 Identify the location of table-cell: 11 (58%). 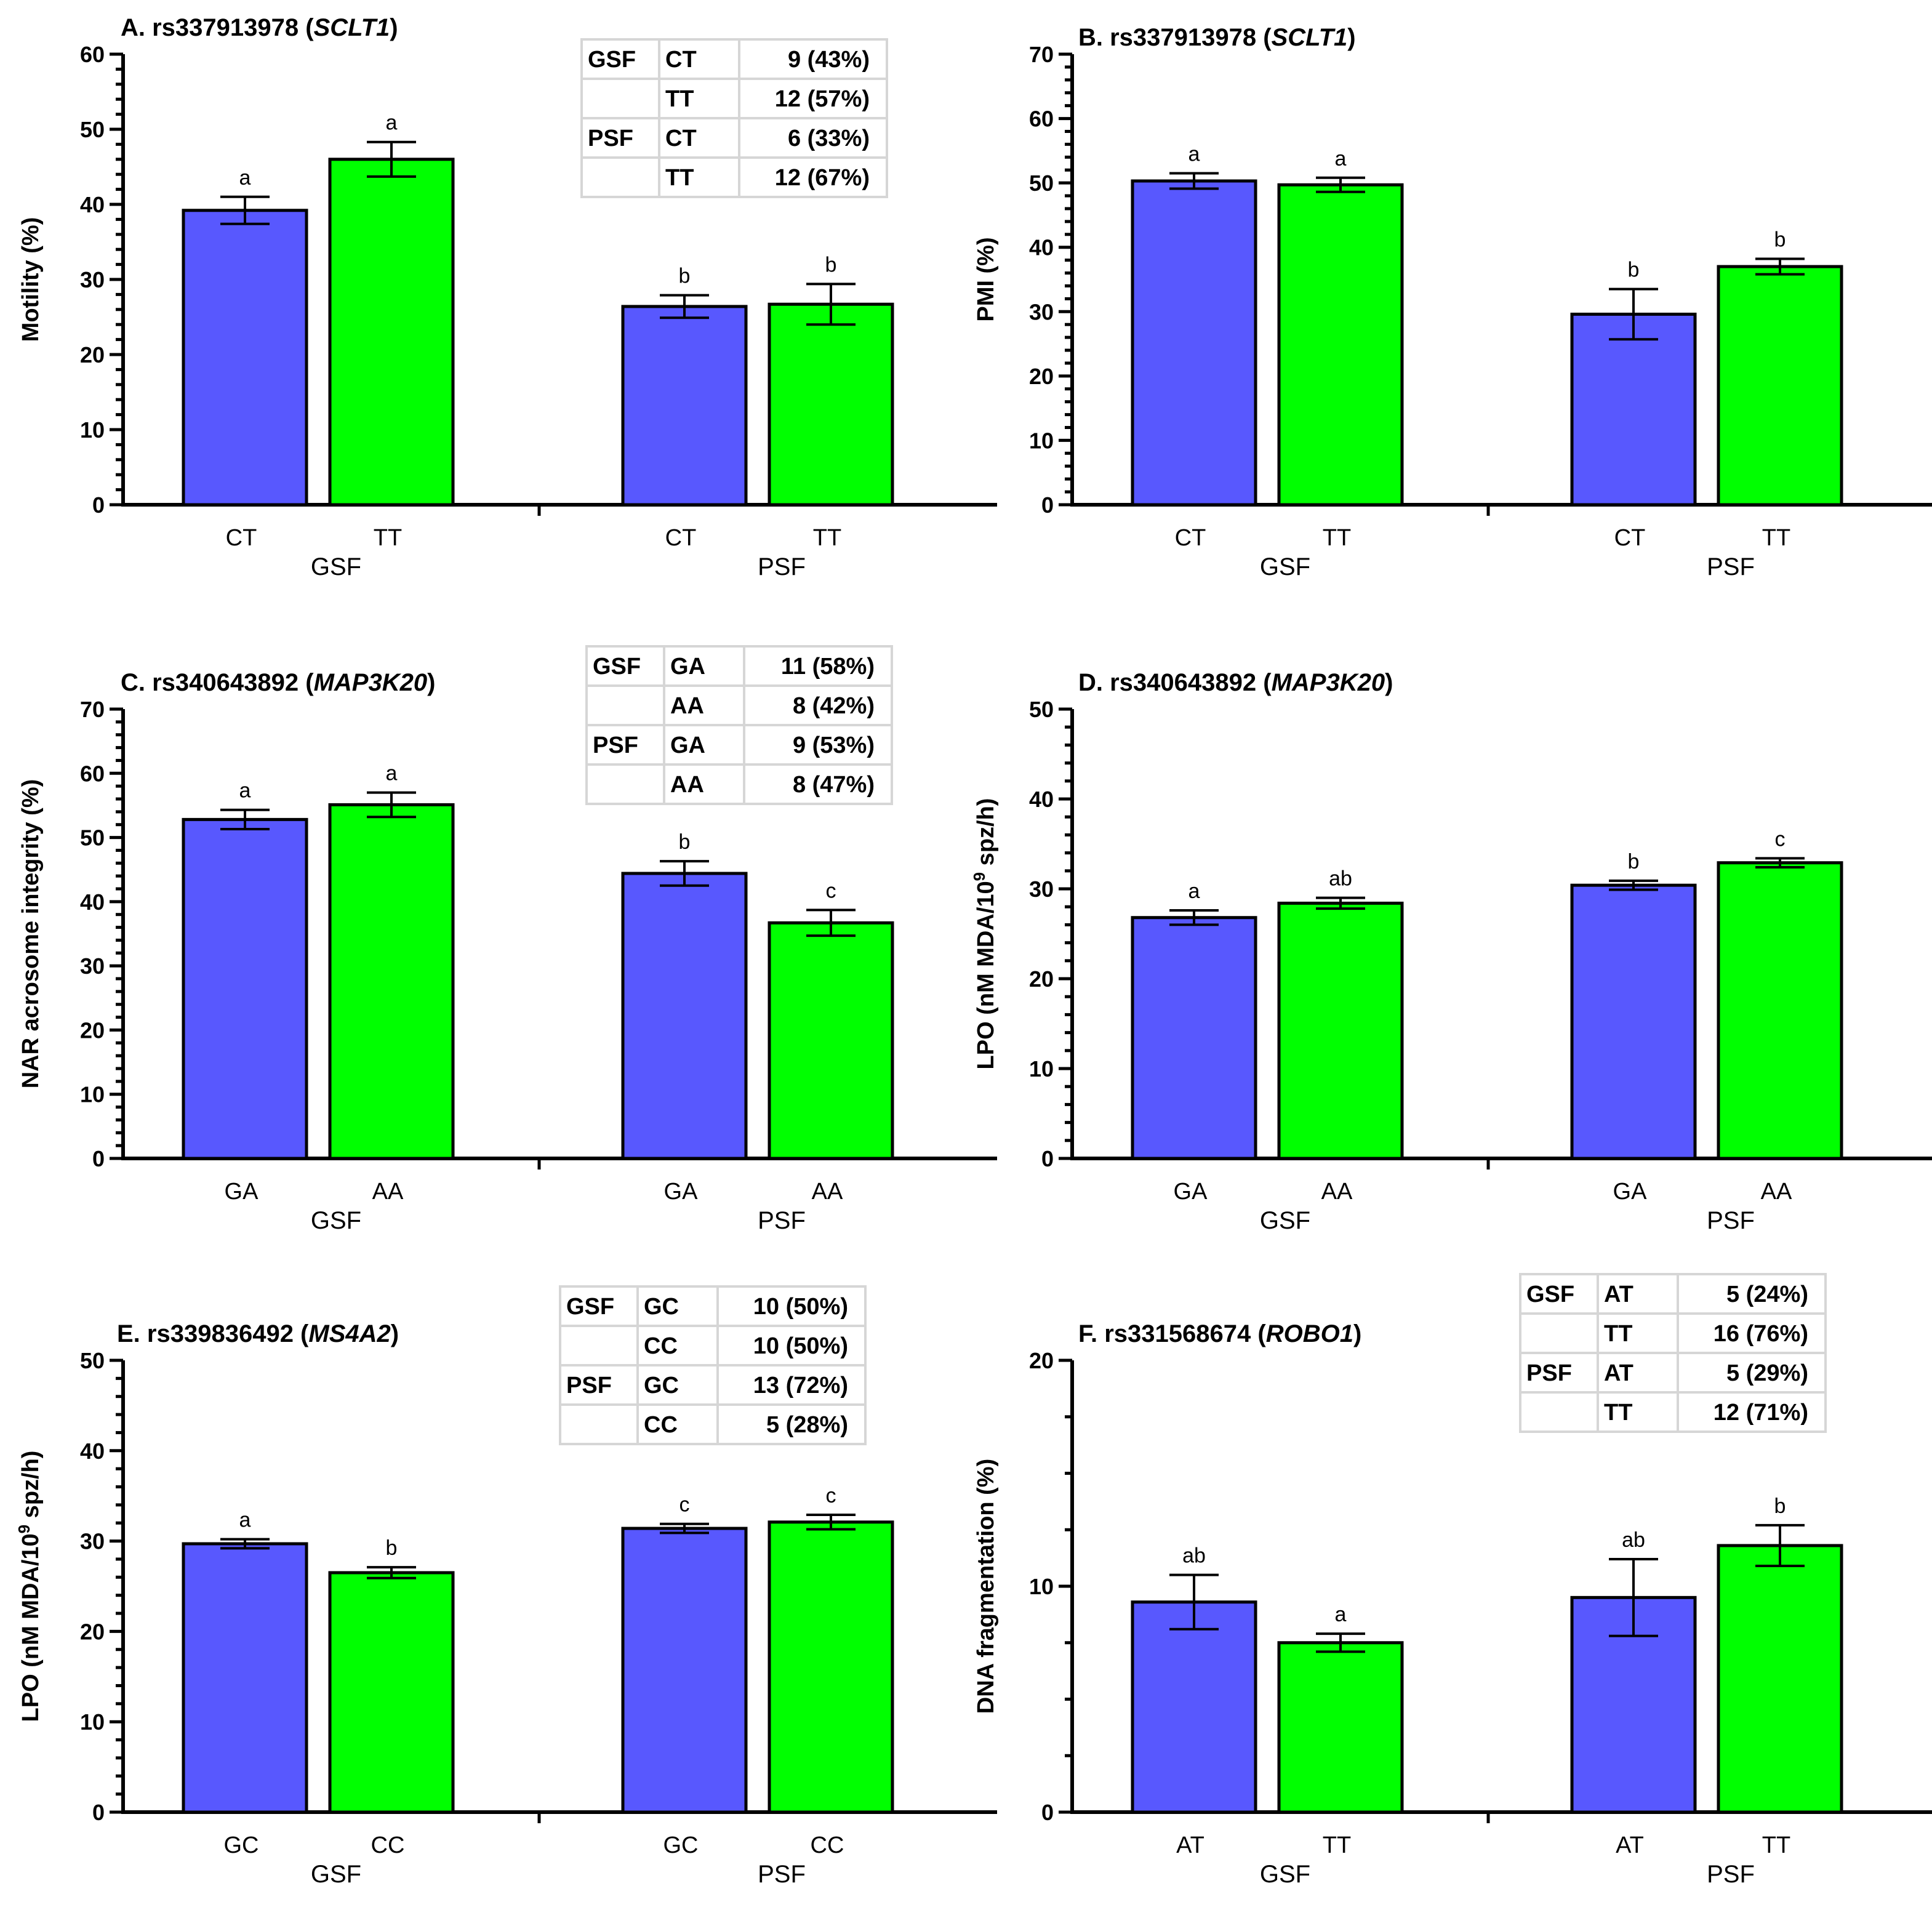
(828, 667).